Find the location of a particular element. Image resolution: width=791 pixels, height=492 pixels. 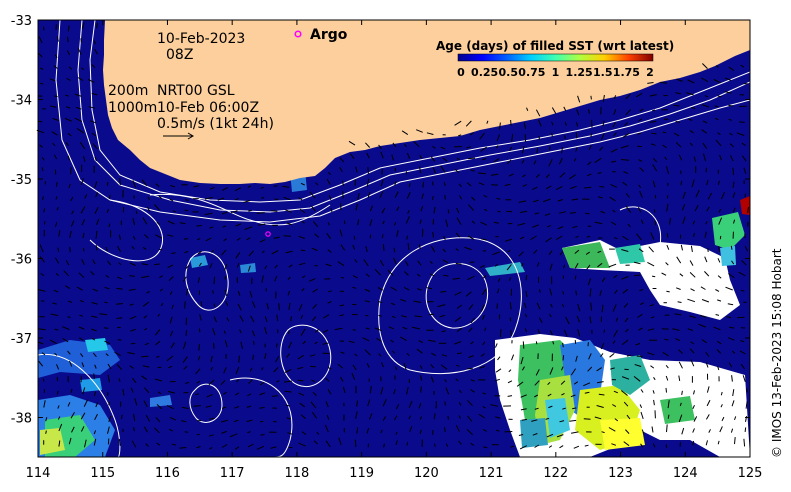

y-tick-label: -35 is located at coordinates (21, 180).